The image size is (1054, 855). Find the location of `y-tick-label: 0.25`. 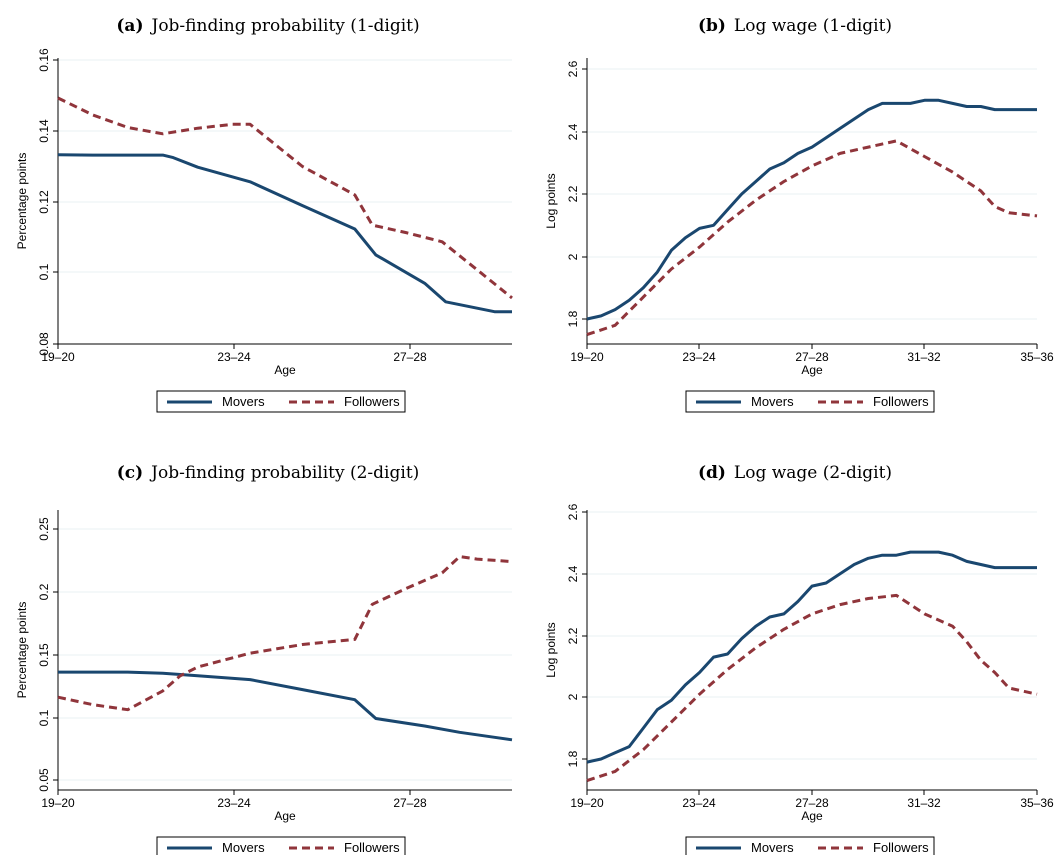

y-tick-label: 0.25 is located at coordinates (44, 529).